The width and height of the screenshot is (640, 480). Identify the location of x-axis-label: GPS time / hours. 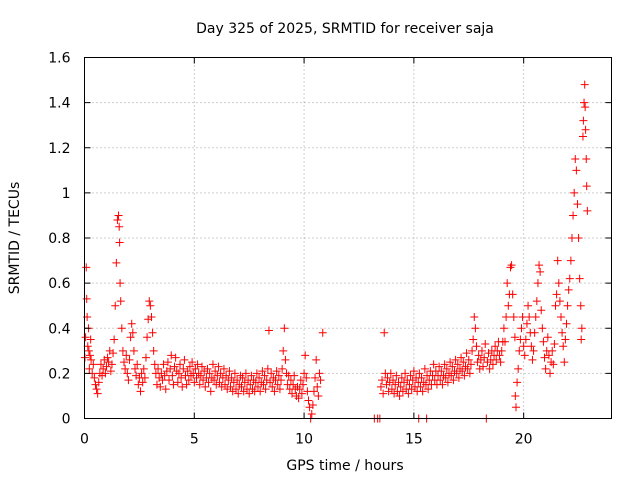
(344, 466).